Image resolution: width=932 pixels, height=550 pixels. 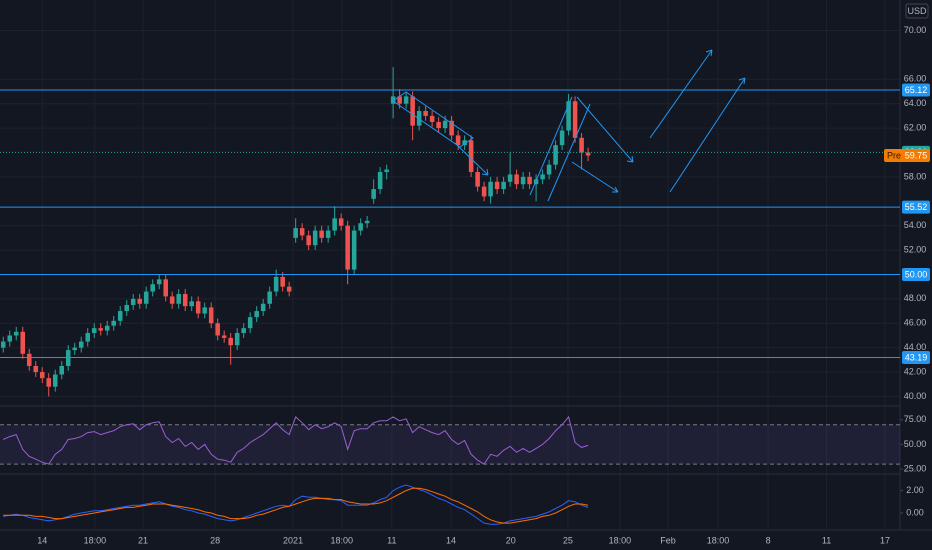 I want to click on x-tick-label: Feb, so click(x=668, y=540).